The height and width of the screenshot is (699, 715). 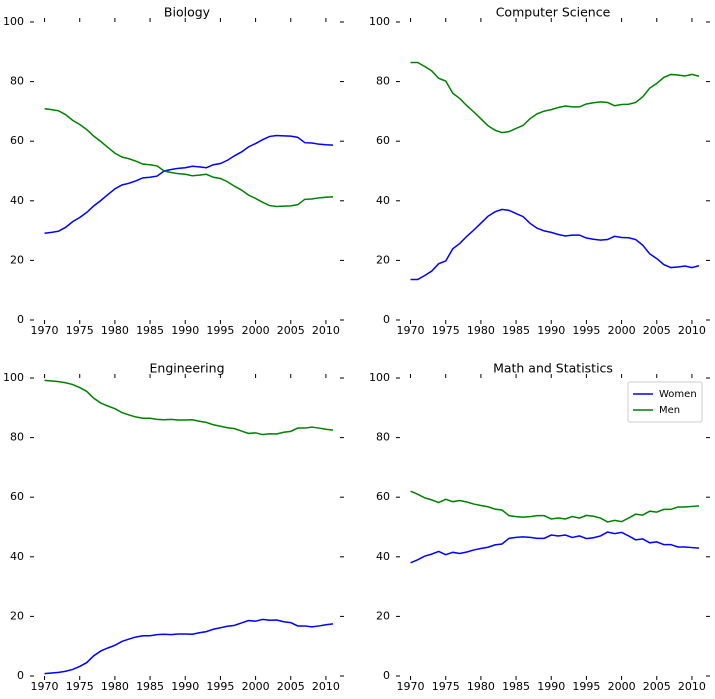 What do you see at coordinates (553, 12) in the screenshot?
I see `subplot-title: Computer Science` at bounding box center [553, 12].